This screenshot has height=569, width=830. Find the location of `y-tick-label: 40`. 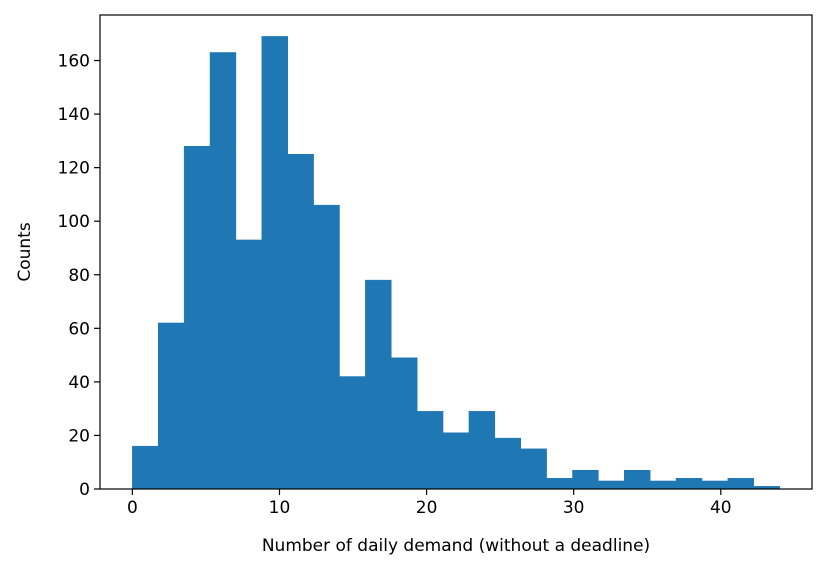

y-tick-label: 40 is located at coordinates (79, 383).